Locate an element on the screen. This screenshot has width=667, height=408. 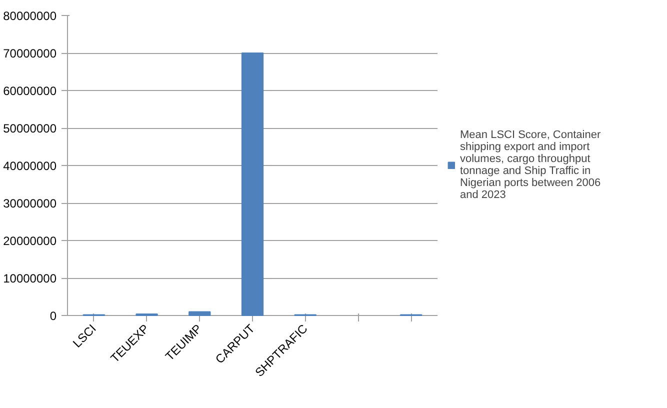
legend-label: Mean LSCI Score, Container shipping export and import volumes, cargo throughput tonnage and Ship Traffic in Nigerian ports between 2006 and 2023 is located at coordinates (530, 165).